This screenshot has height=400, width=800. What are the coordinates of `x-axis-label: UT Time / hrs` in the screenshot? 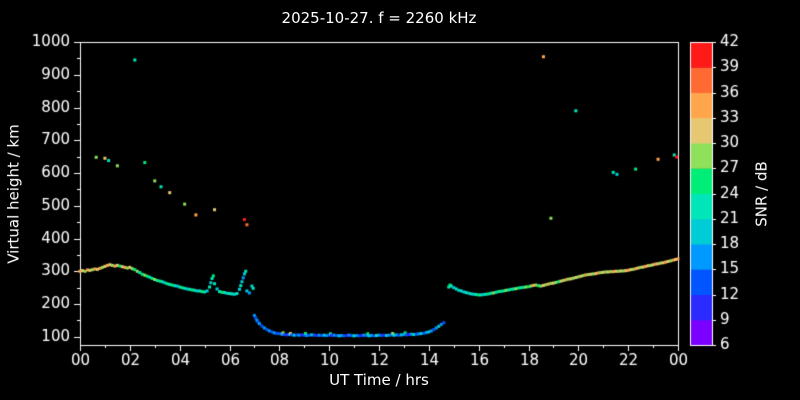 It's located at (379, 380).